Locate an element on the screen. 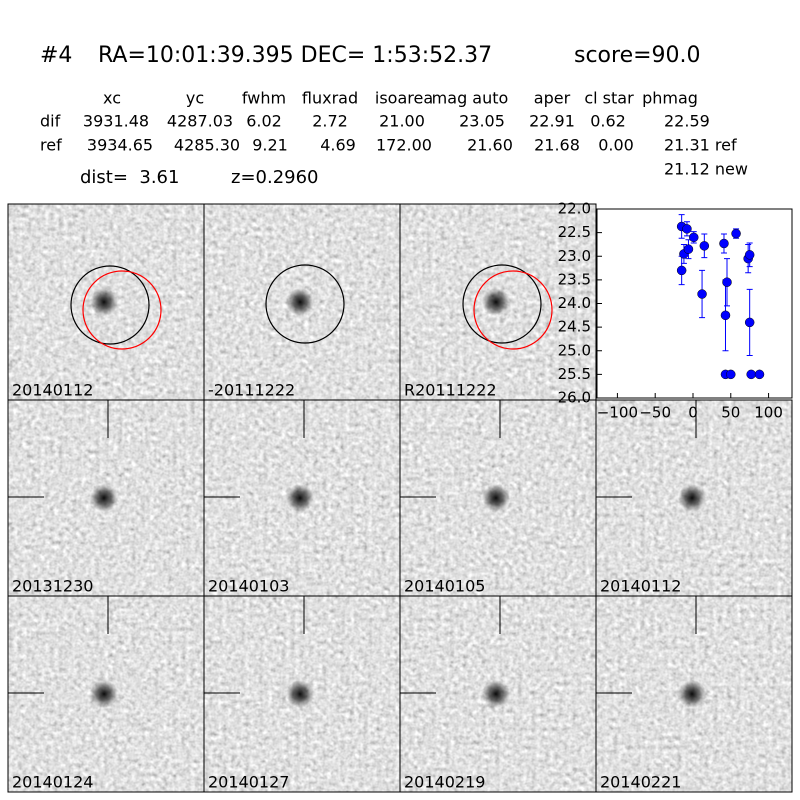 Image resolution: width=800 pixels, height=800 pixels. y-tick-label: 23.5 is located at coordinates (574, 279).